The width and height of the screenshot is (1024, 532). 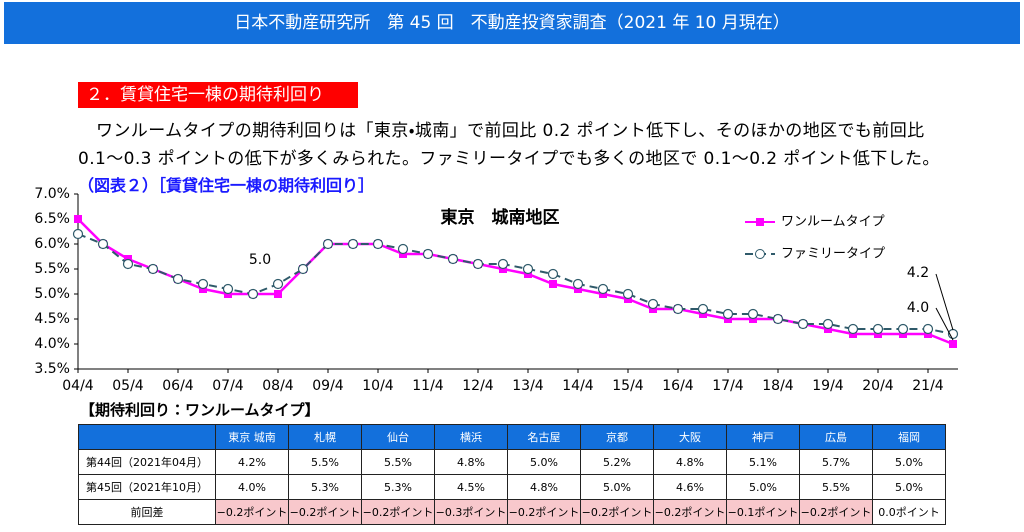 I want to click on table-cell: 4.5%, so click(x=471, y=487).